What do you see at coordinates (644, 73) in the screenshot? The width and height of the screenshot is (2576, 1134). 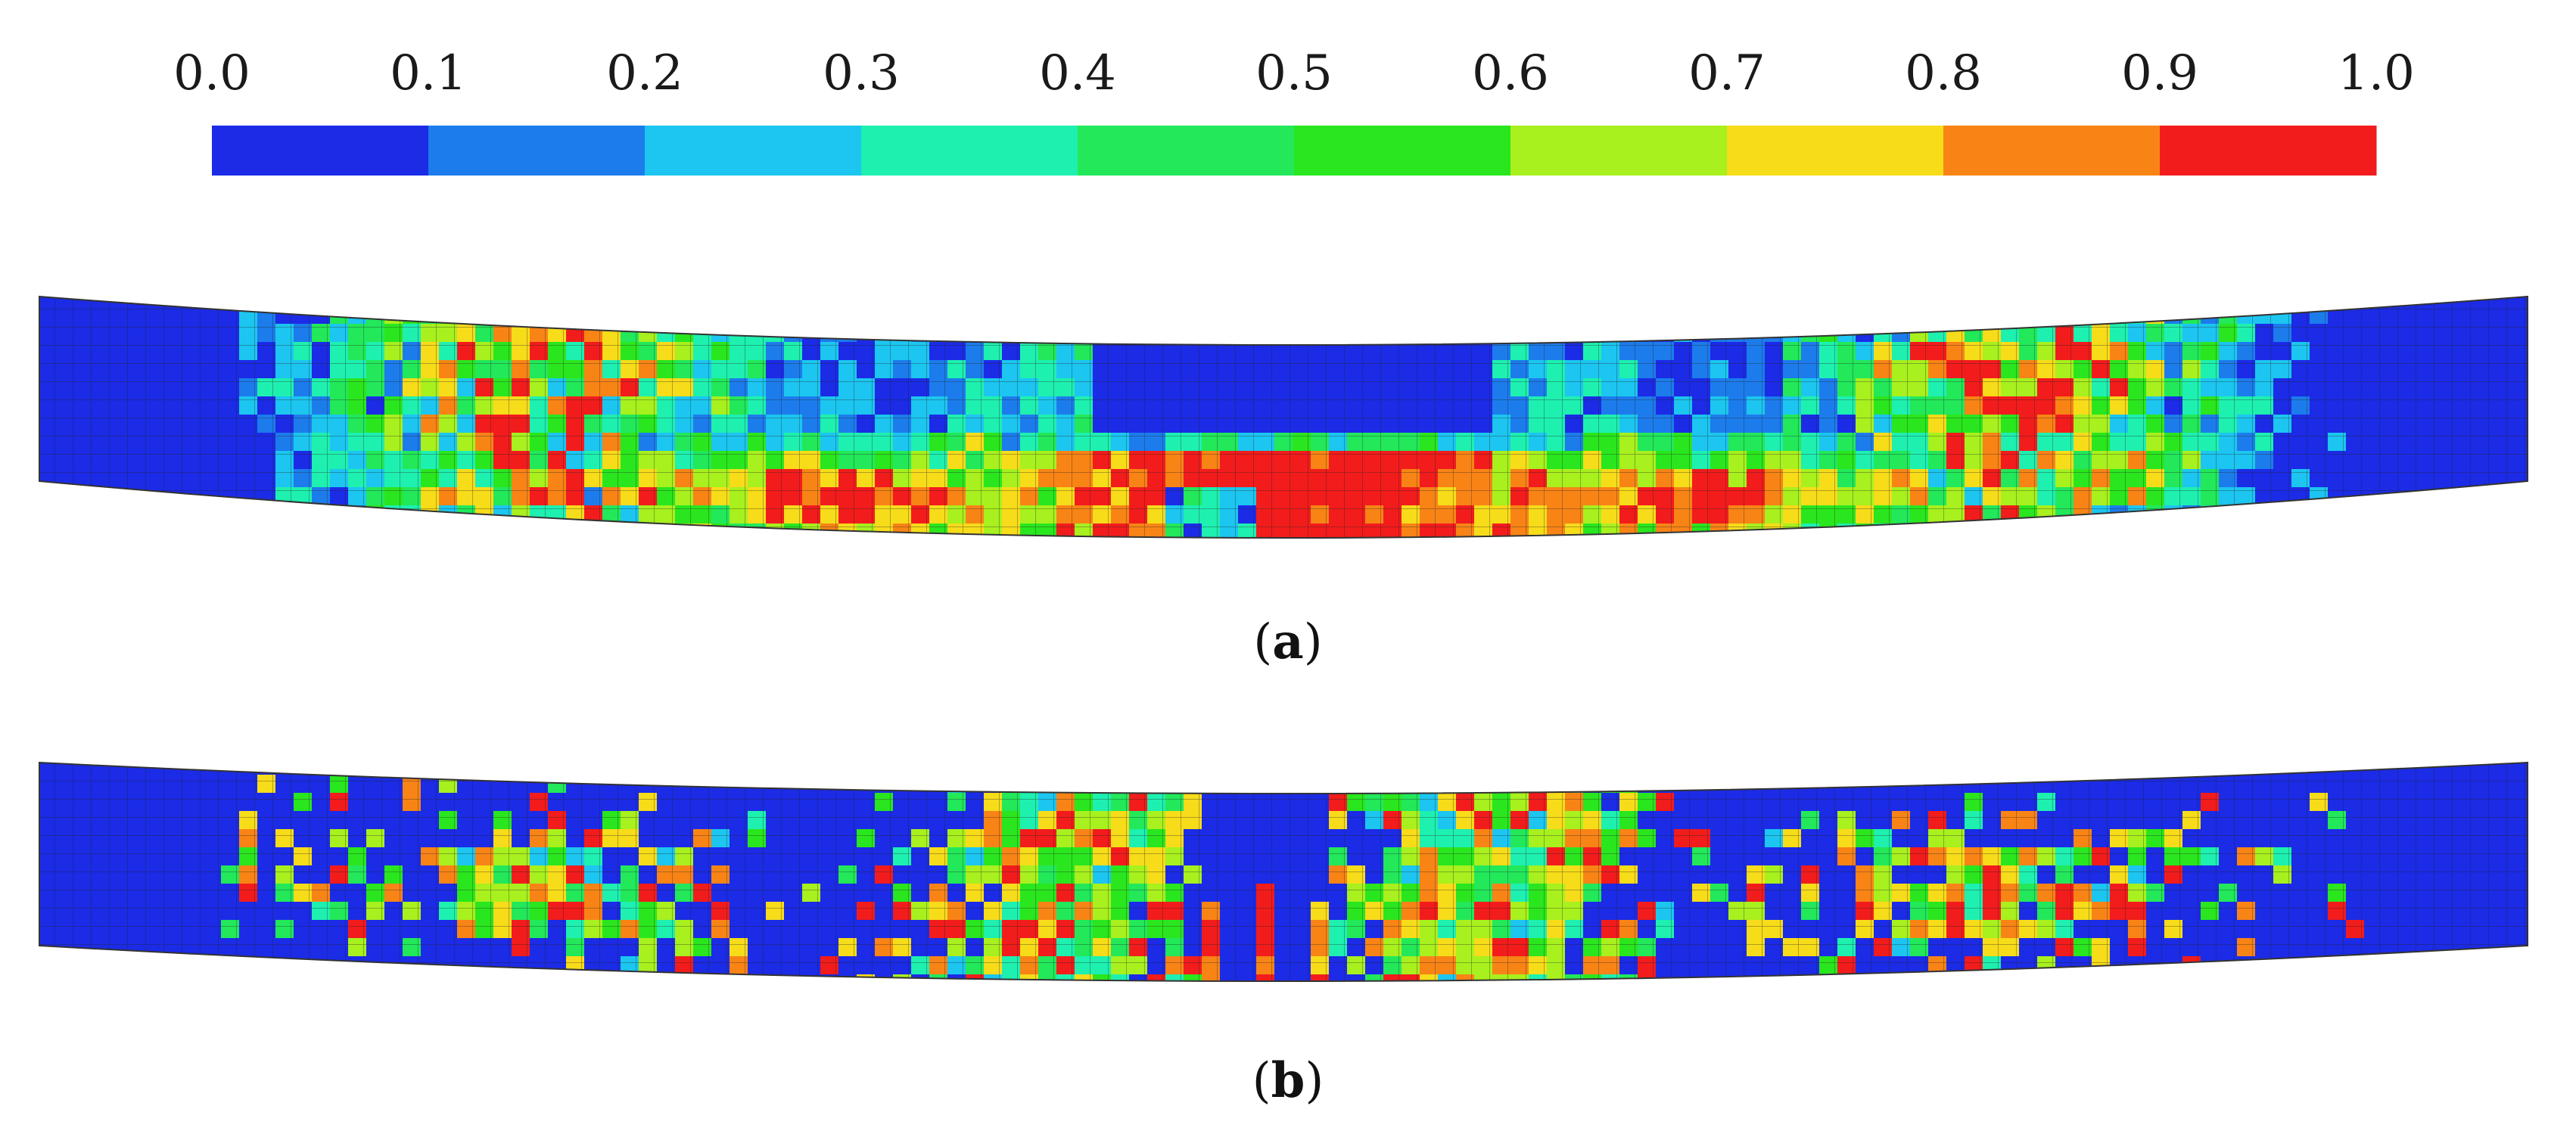 I see `colorbar-tick-label: 0.2` at bounding box center [644, 73].